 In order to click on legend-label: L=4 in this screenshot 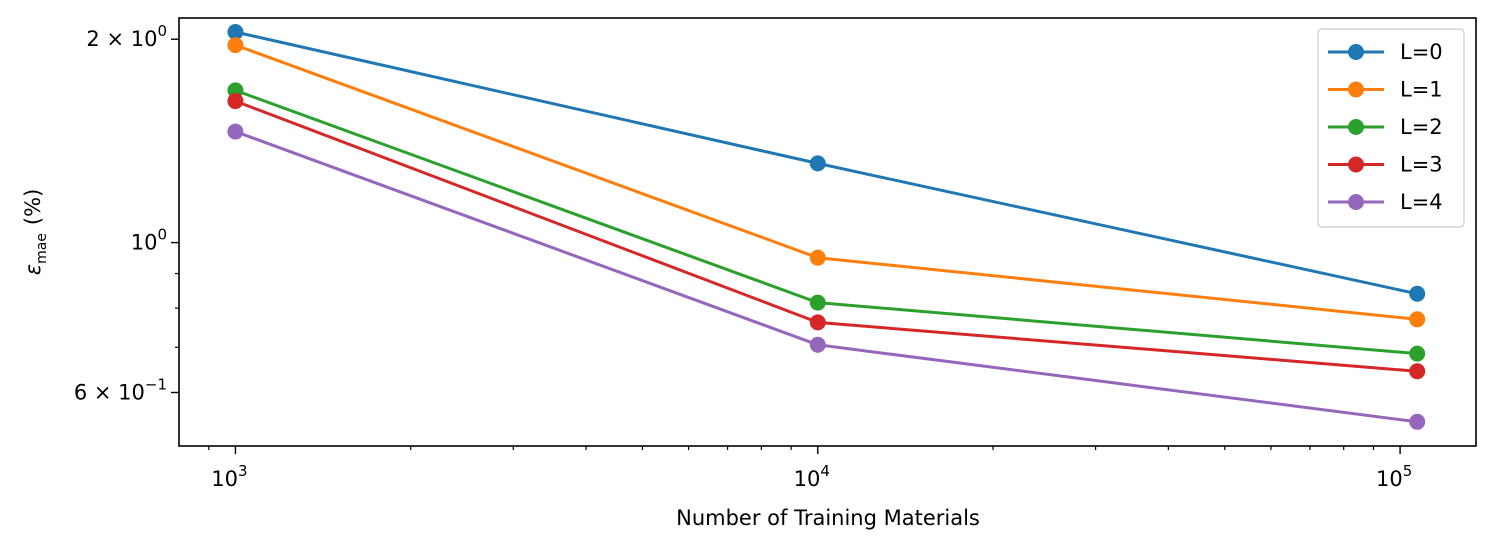, I will do `click(1421, 202)`.